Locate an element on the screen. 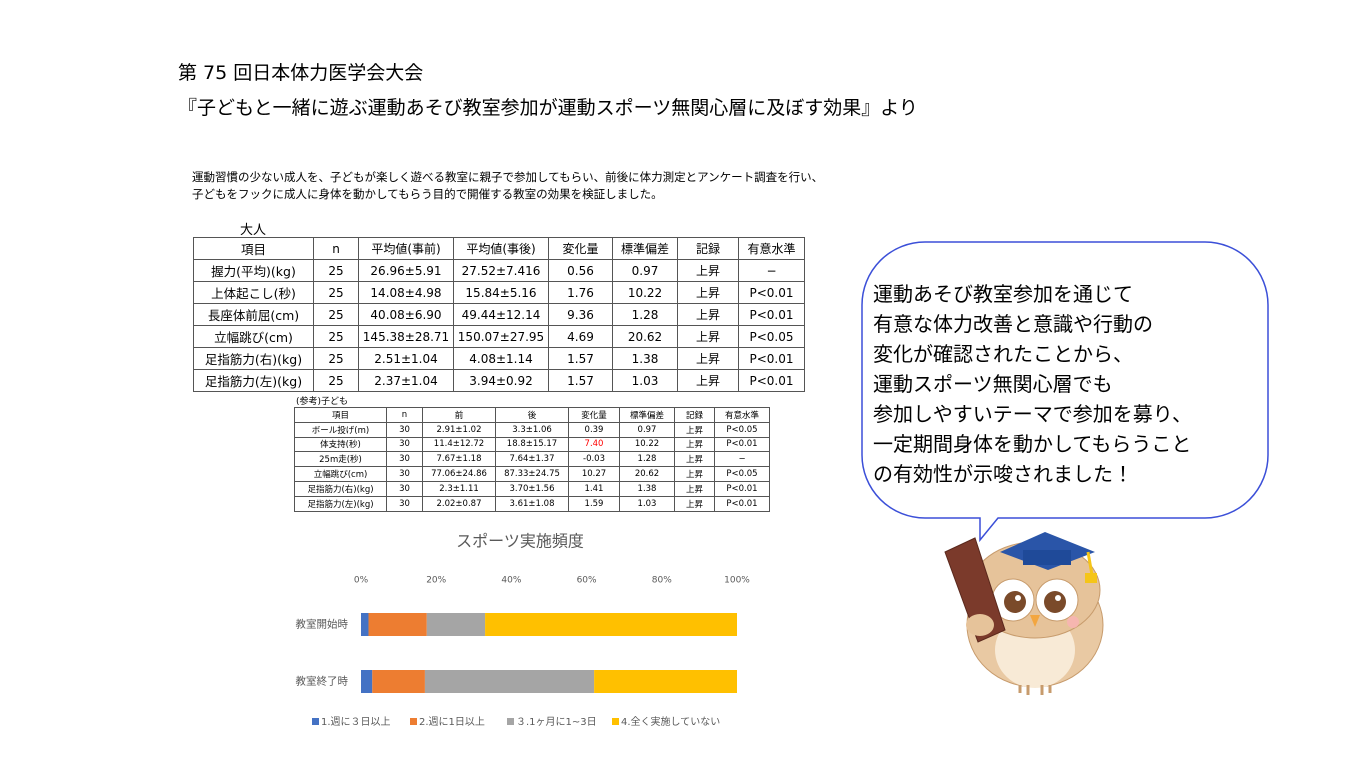  cell: 77.06±24.86 is located at coordinates (459, 474).